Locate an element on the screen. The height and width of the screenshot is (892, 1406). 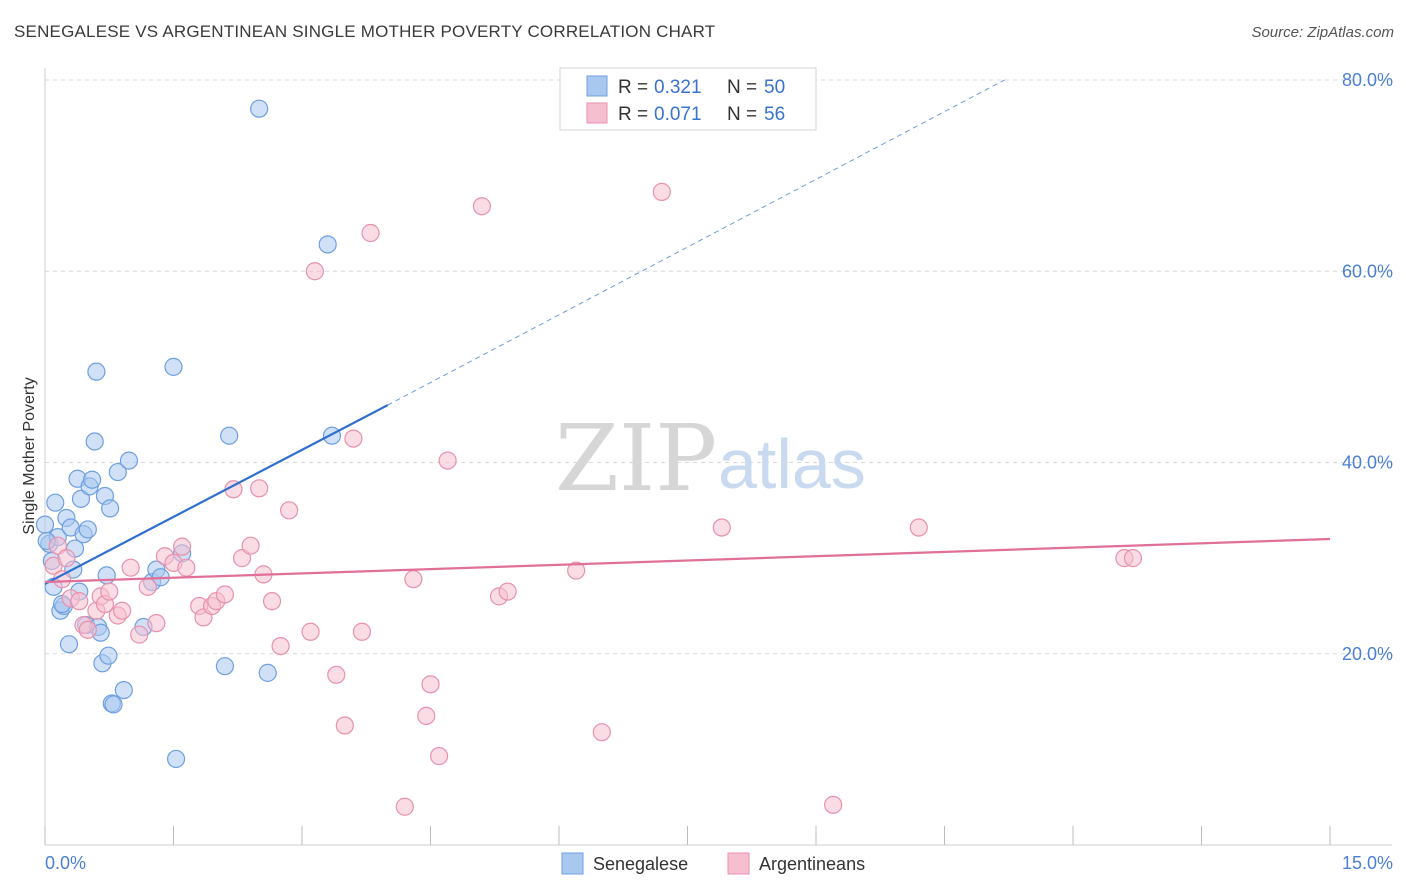
series-label-argentineans: Argentineans is located at coordinates (812, 864).